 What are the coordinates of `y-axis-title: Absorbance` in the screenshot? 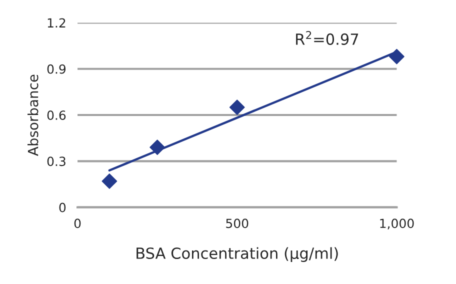 It's located at (33, 115).